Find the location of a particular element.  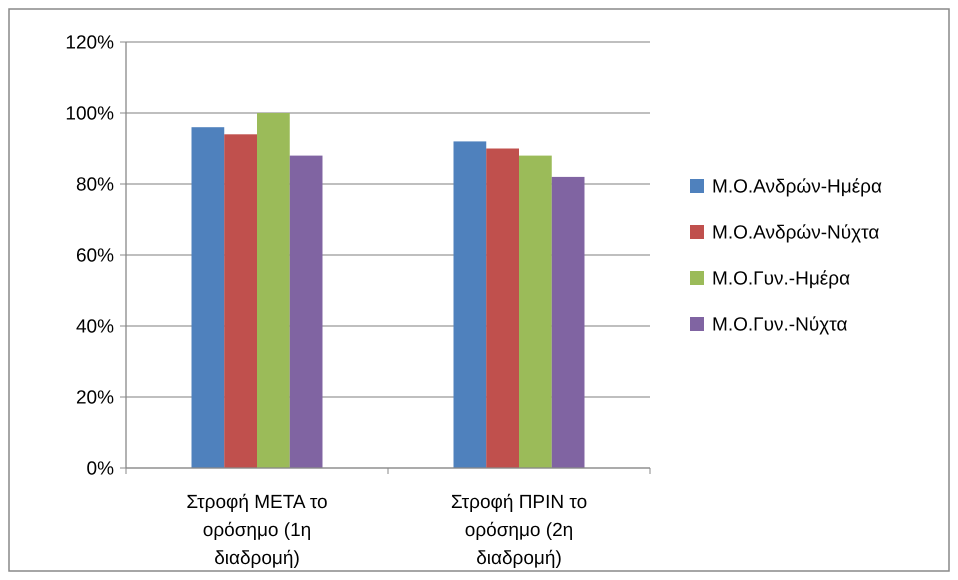

y-tick-label: 100% is located at coordinates (89, 114).